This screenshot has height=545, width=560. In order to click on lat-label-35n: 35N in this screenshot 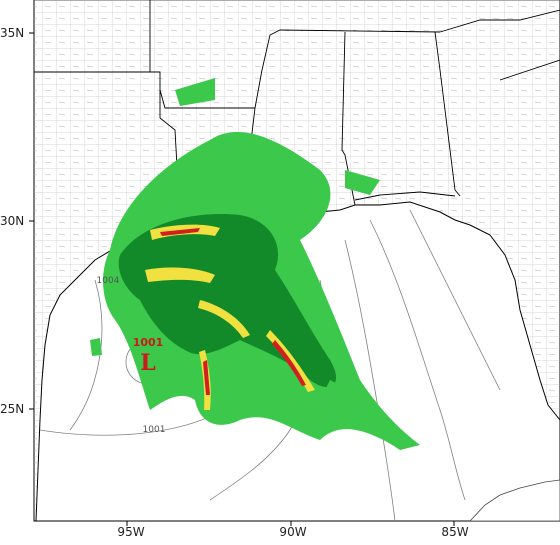, I will do `click(12, 33)`.